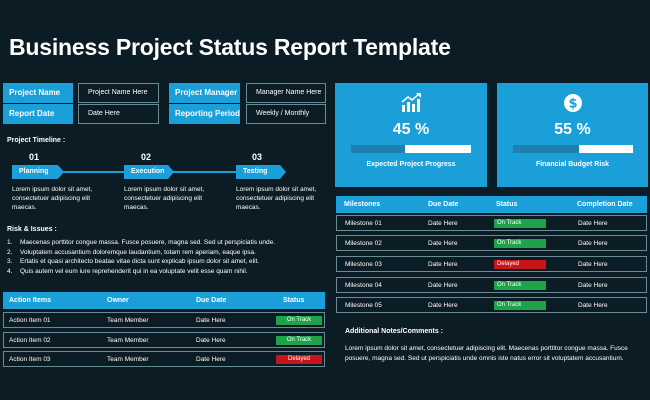 This screenshot has width=650, height=400. Describe the element at coordinates (394, 331) in the screenshot. I see `notes-heading: Additional Notes/Comments :` at that location.